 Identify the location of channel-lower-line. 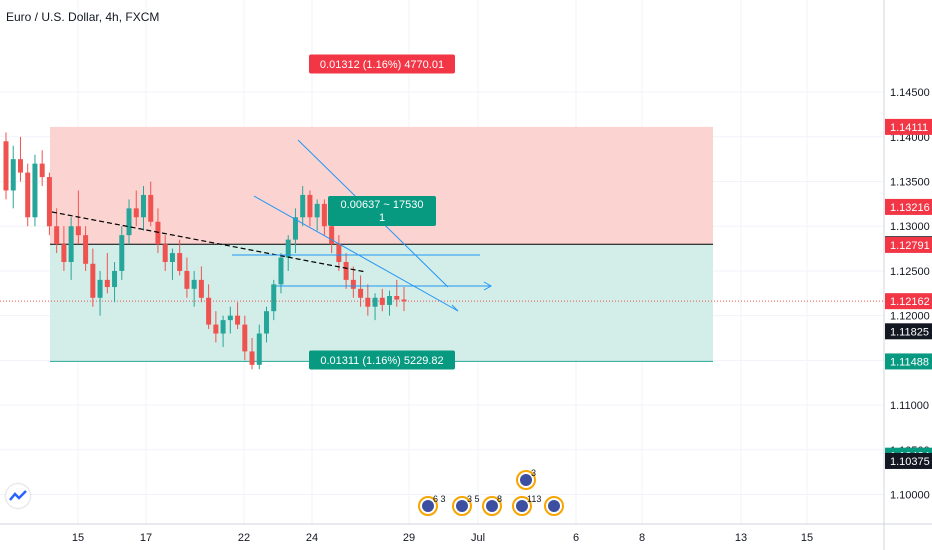
(356, 253).